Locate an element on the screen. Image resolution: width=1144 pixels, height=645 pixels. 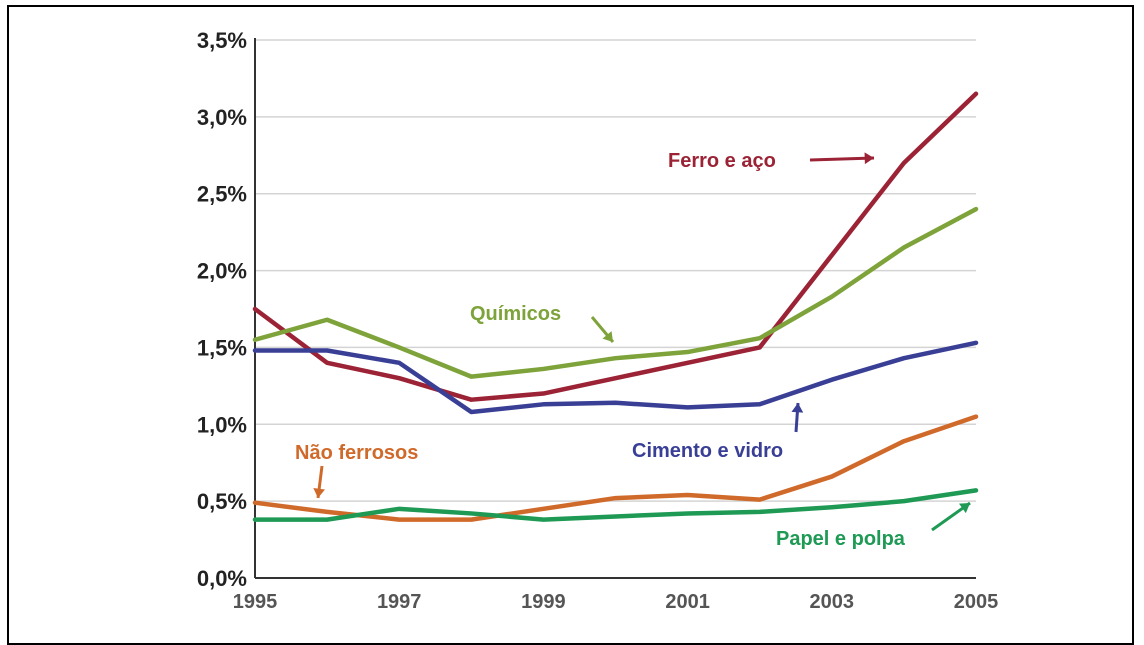
y-tick-label: 3,0% is located at coordinates (222, 117).